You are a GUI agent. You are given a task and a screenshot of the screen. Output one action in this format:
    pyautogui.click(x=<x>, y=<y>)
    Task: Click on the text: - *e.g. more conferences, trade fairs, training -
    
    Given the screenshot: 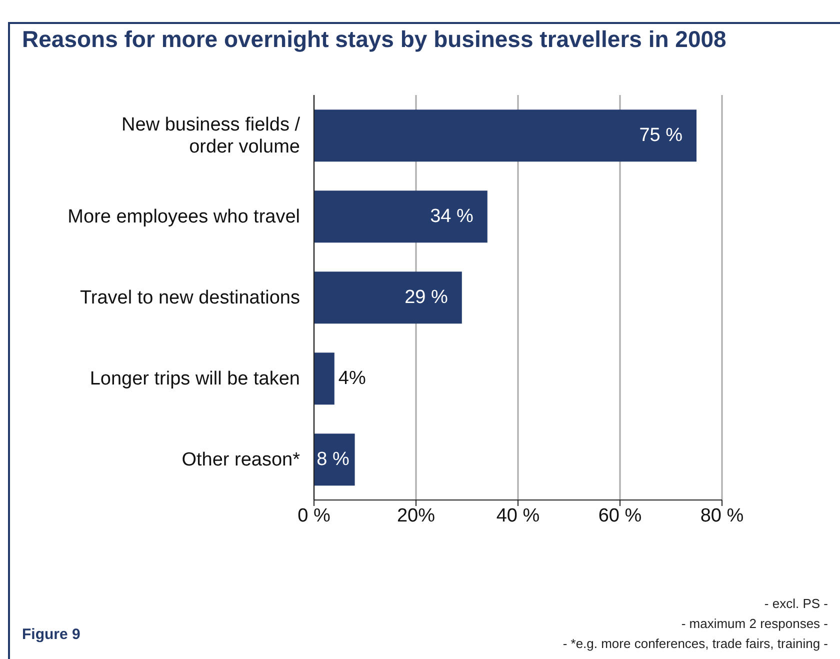 What is the action you would take?
    pyautogui.click(x=695, y=644)
    